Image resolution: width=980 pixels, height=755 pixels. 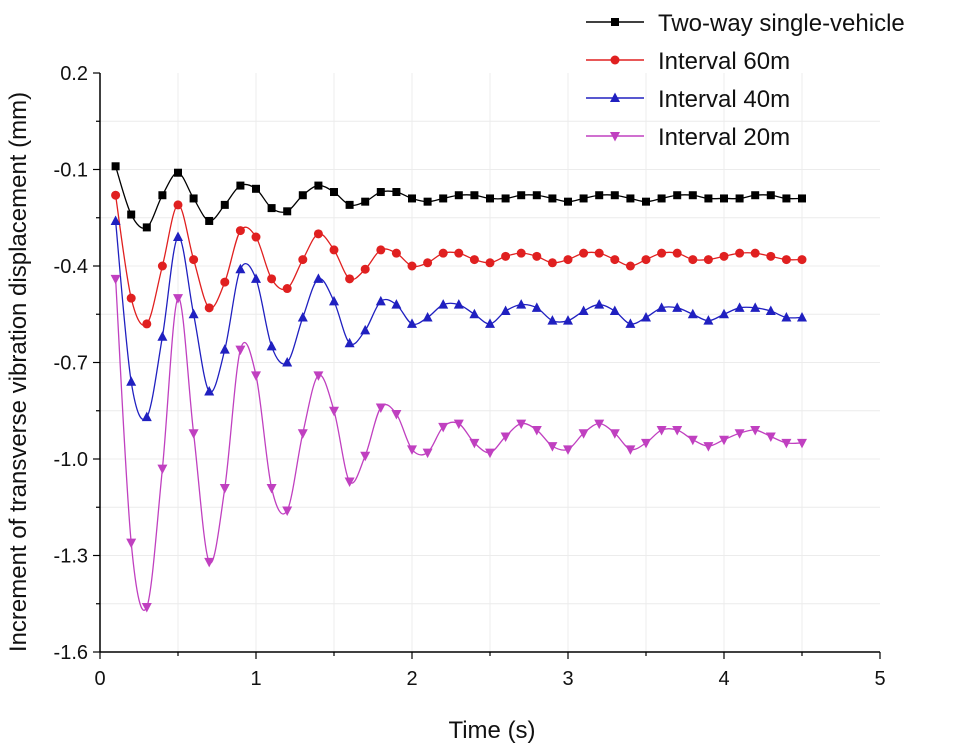 I want to click on x-tick-label: 3, so click(x=567, y=679).